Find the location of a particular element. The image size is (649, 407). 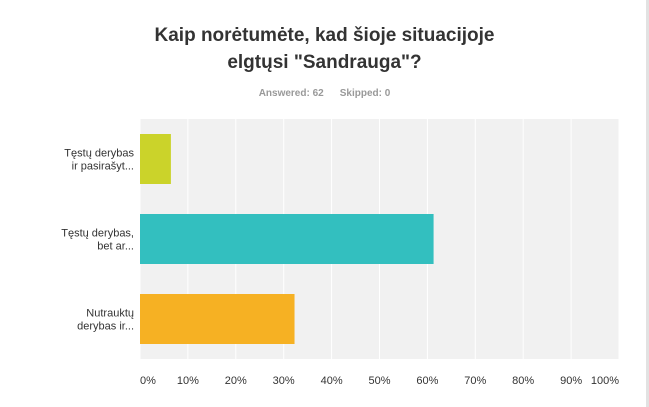

x-tick-label: 90% is located at coordinates (571, 381).